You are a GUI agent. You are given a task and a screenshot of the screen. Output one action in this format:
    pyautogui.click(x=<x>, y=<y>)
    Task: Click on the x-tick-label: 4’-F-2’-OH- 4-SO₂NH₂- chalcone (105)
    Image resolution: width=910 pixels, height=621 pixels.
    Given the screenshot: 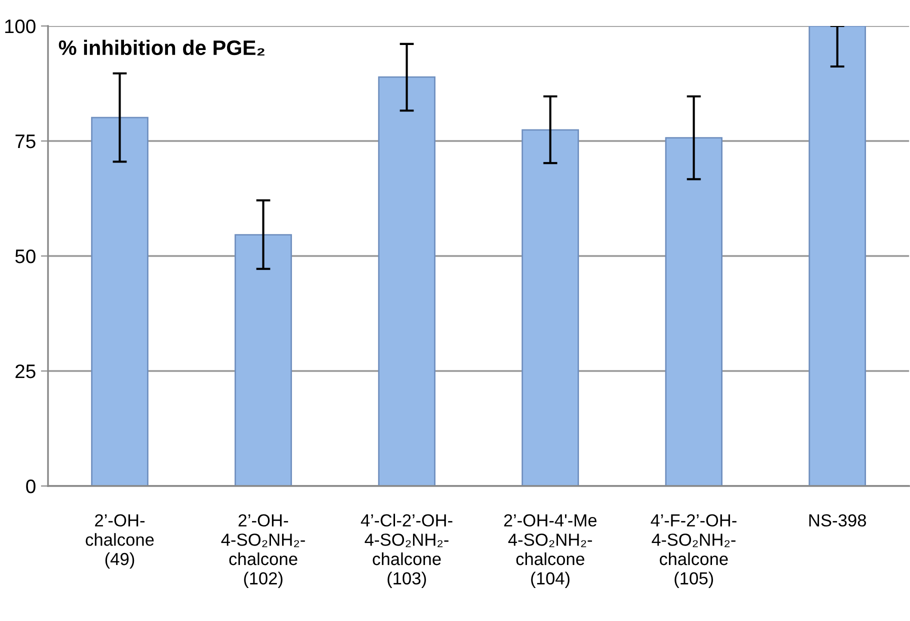 What is the action you would take?
    pyautogui.click(x=693, y=551)
    